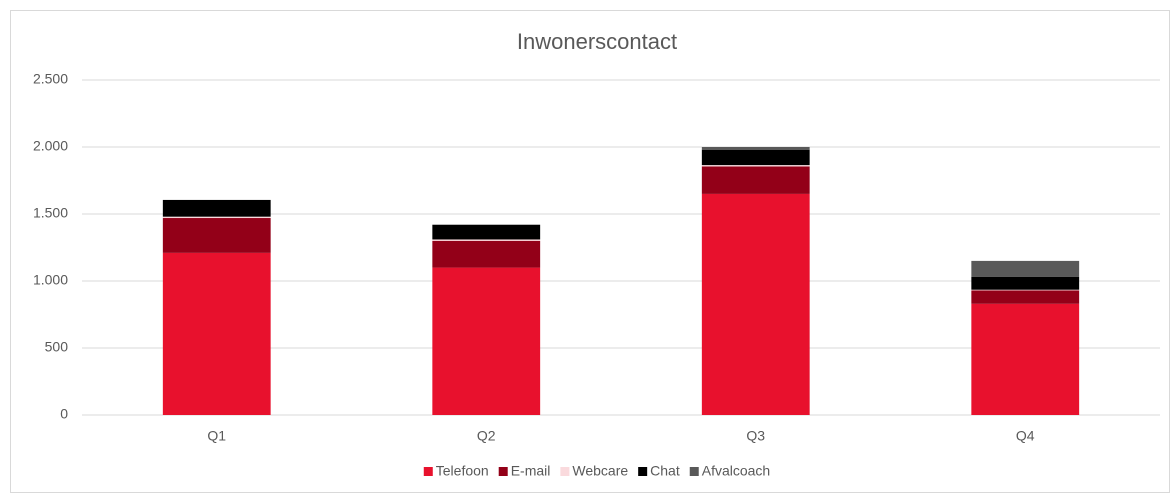  I want to click on y-tick-label: 2.500, so click(50, 79).